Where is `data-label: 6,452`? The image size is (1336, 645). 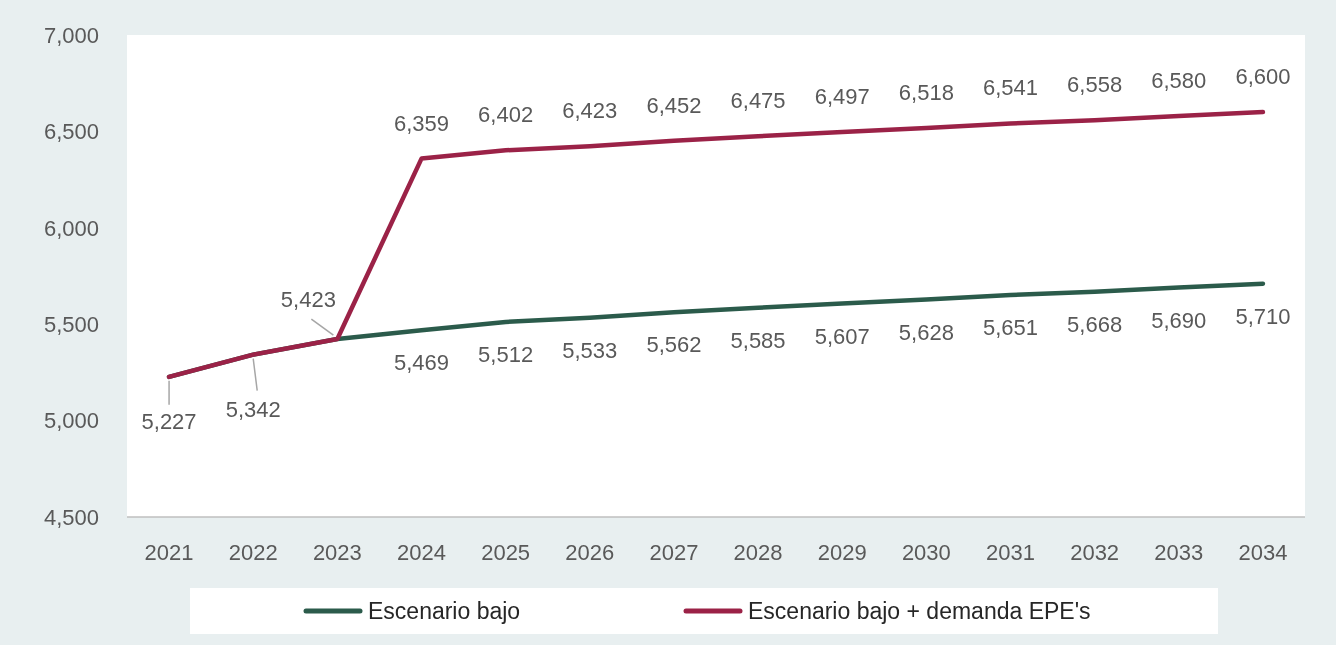
data-label: 6,452 is located at coordinates (674, 105).